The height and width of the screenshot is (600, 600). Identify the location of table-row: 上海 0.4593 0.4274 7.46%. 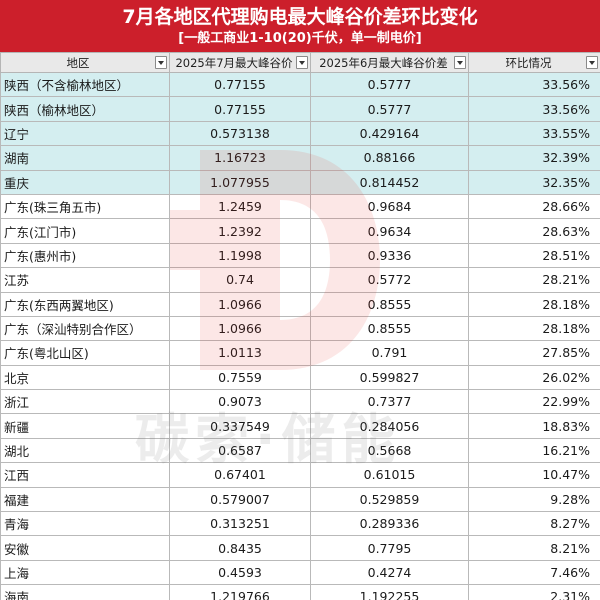
(300, 572).